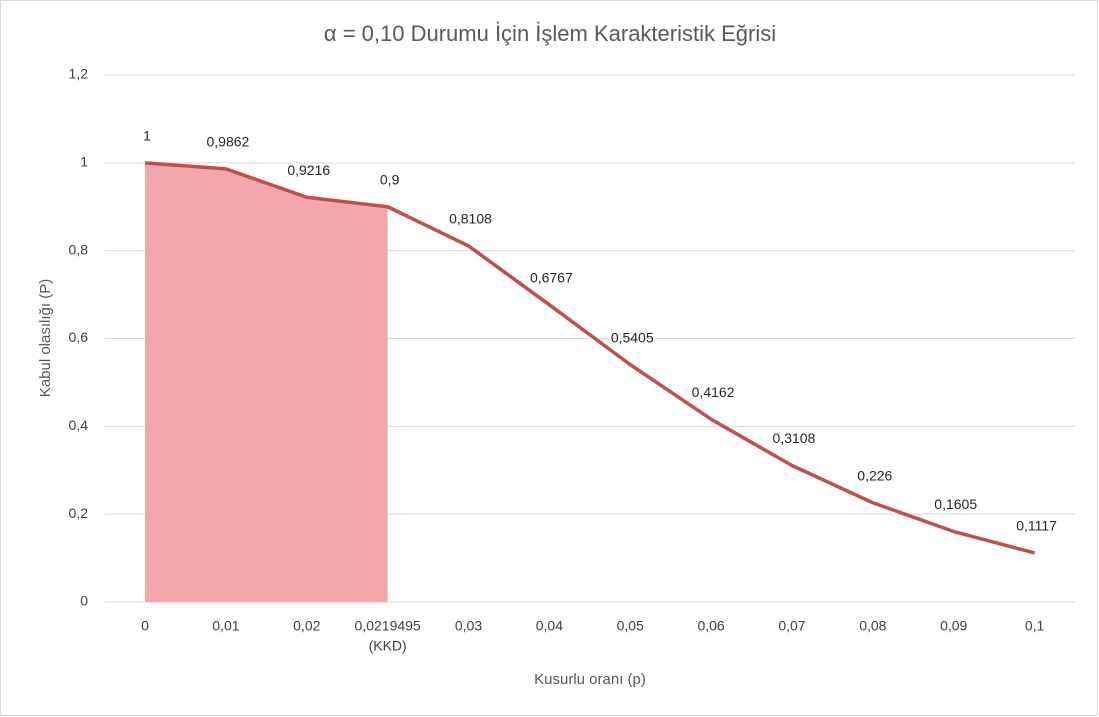 The width and height of the screenshot is (1099, 717). What do you see at coordinates (266, 382) in the screenshot?
I see `area` at bounding box center [266, 382].